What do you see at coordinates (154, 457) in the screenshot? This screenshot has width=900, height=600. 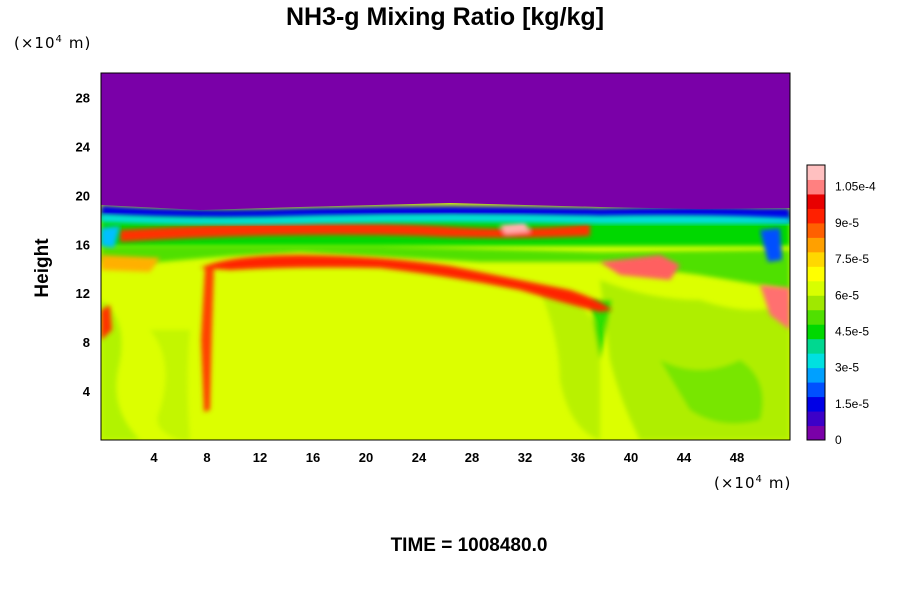 I see `x-tick-label: 4` at bounding box center [154, 457].